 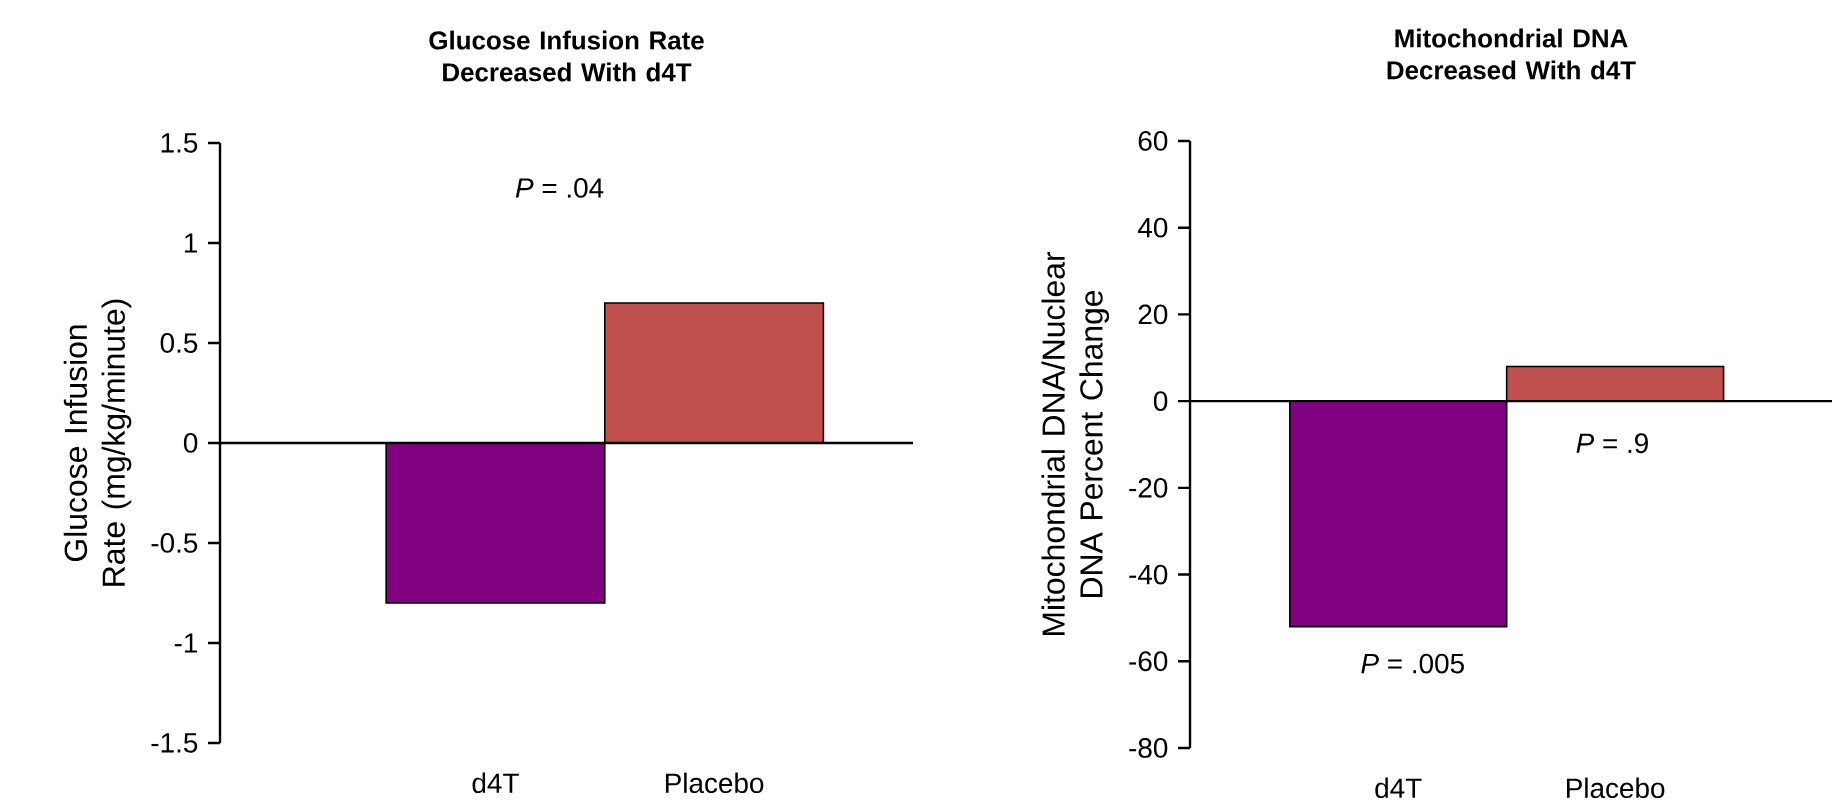 What do you see at coordinates (559, 187) in the screenshot?
I see `annotation: P = .04` at bounding box center [559, 187].